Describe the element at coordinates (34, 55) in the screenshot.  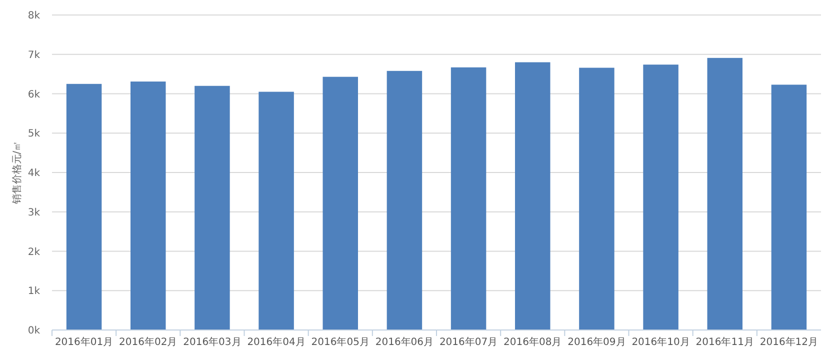
I see `y-tick-label: 7k` at that location.